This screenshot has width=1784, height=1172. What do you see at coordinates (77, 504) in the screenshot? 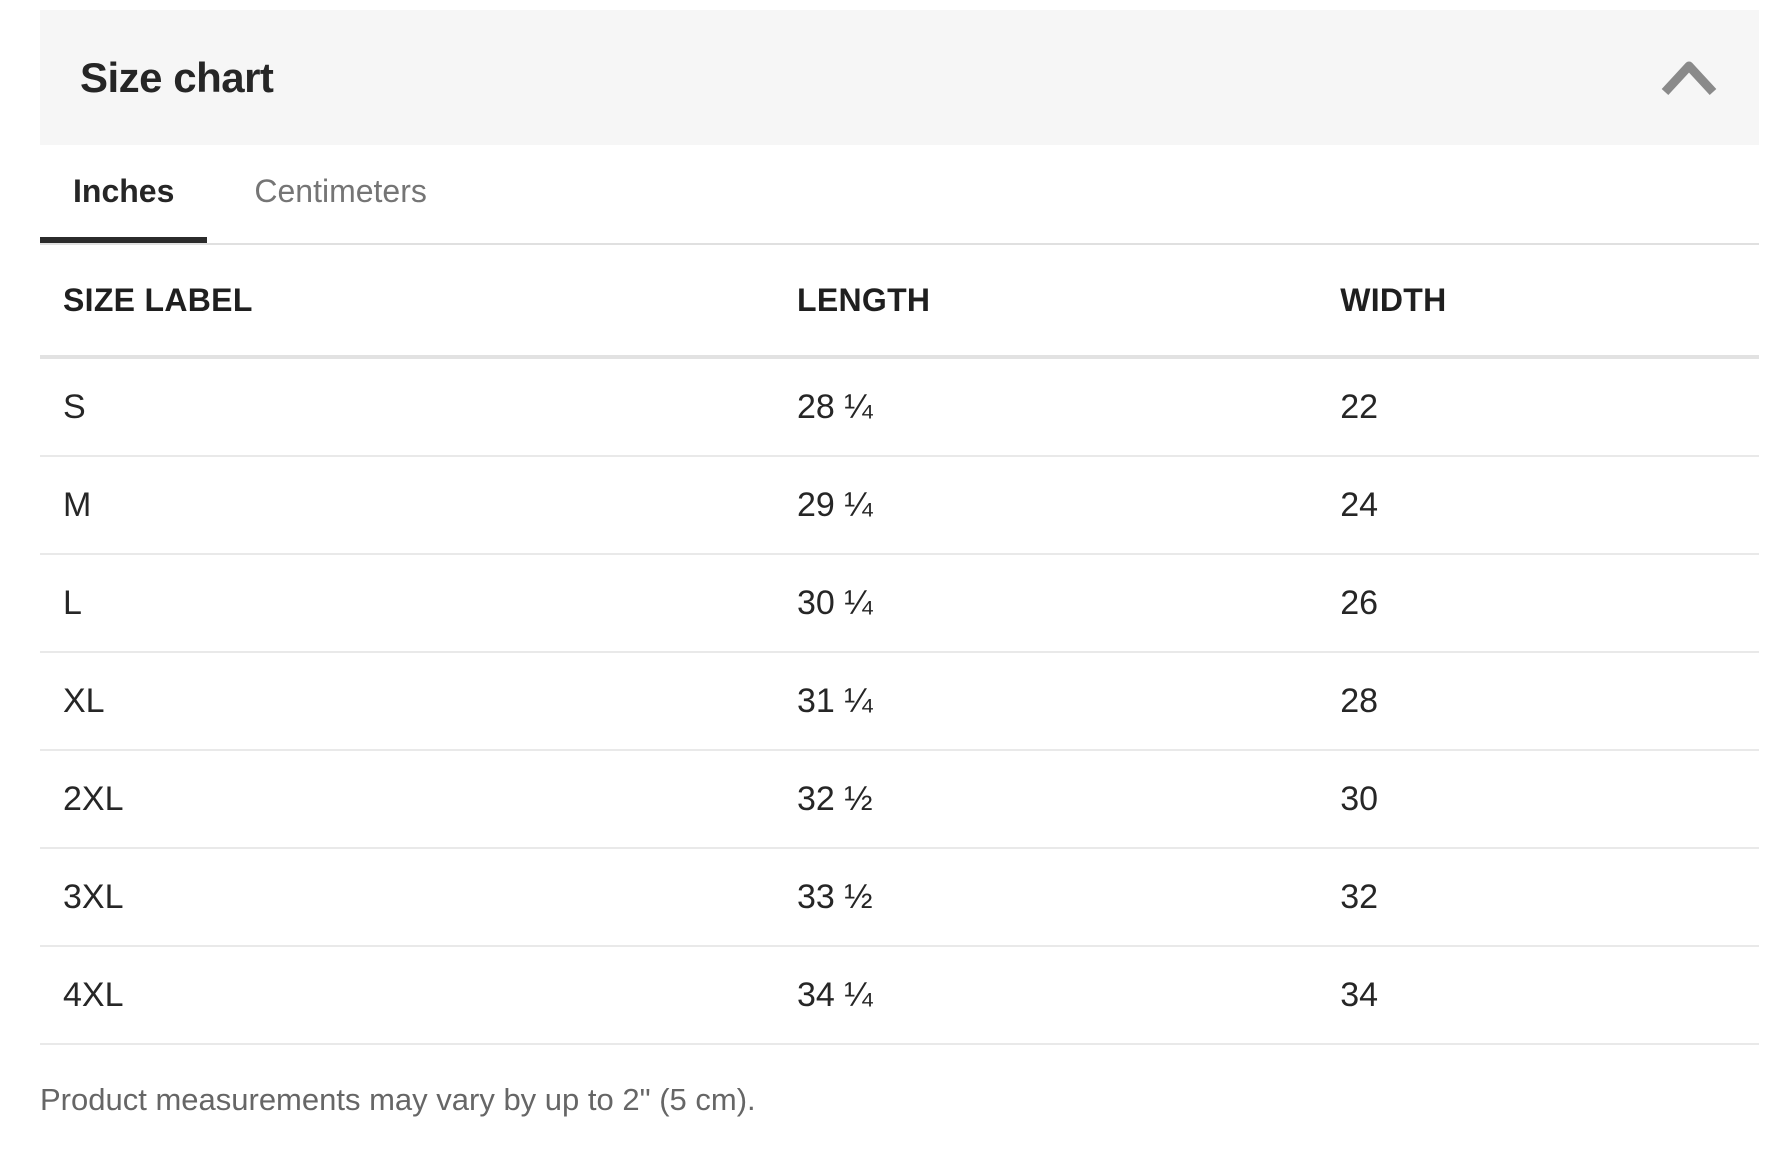
I see `size-cell: M` at bounding box center [77, 504].